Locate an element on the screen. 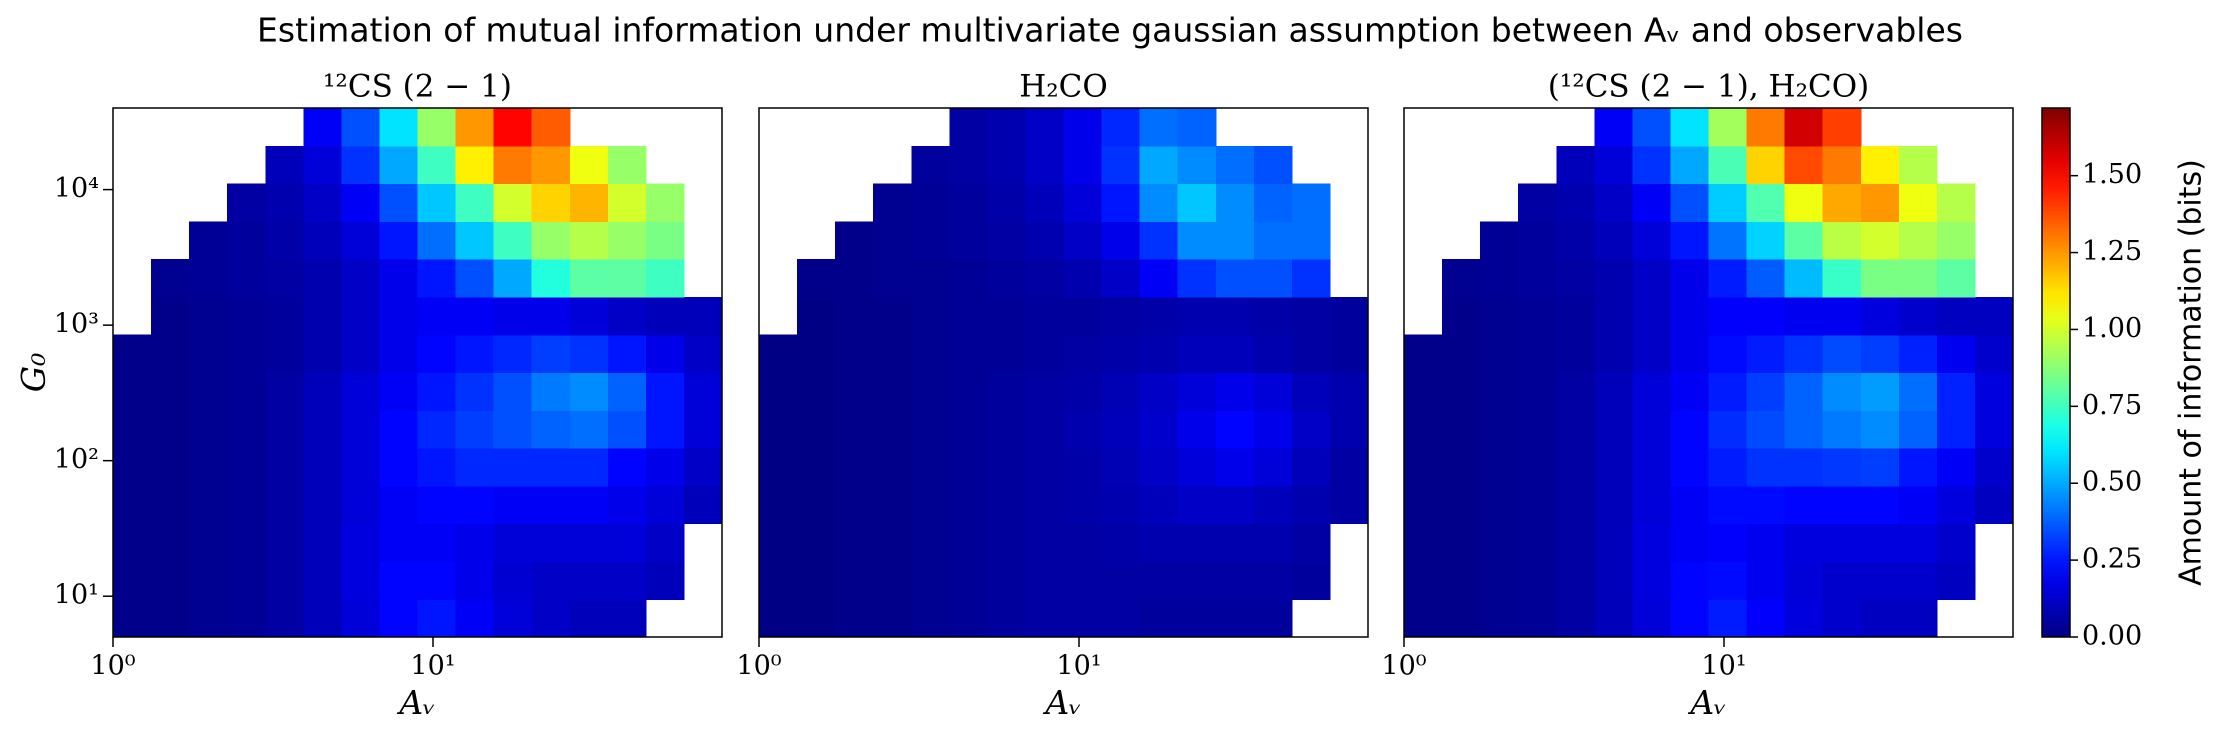 The image size is (2224, 737). panel-title: H₂CO is located at coordinates (1063, 87).